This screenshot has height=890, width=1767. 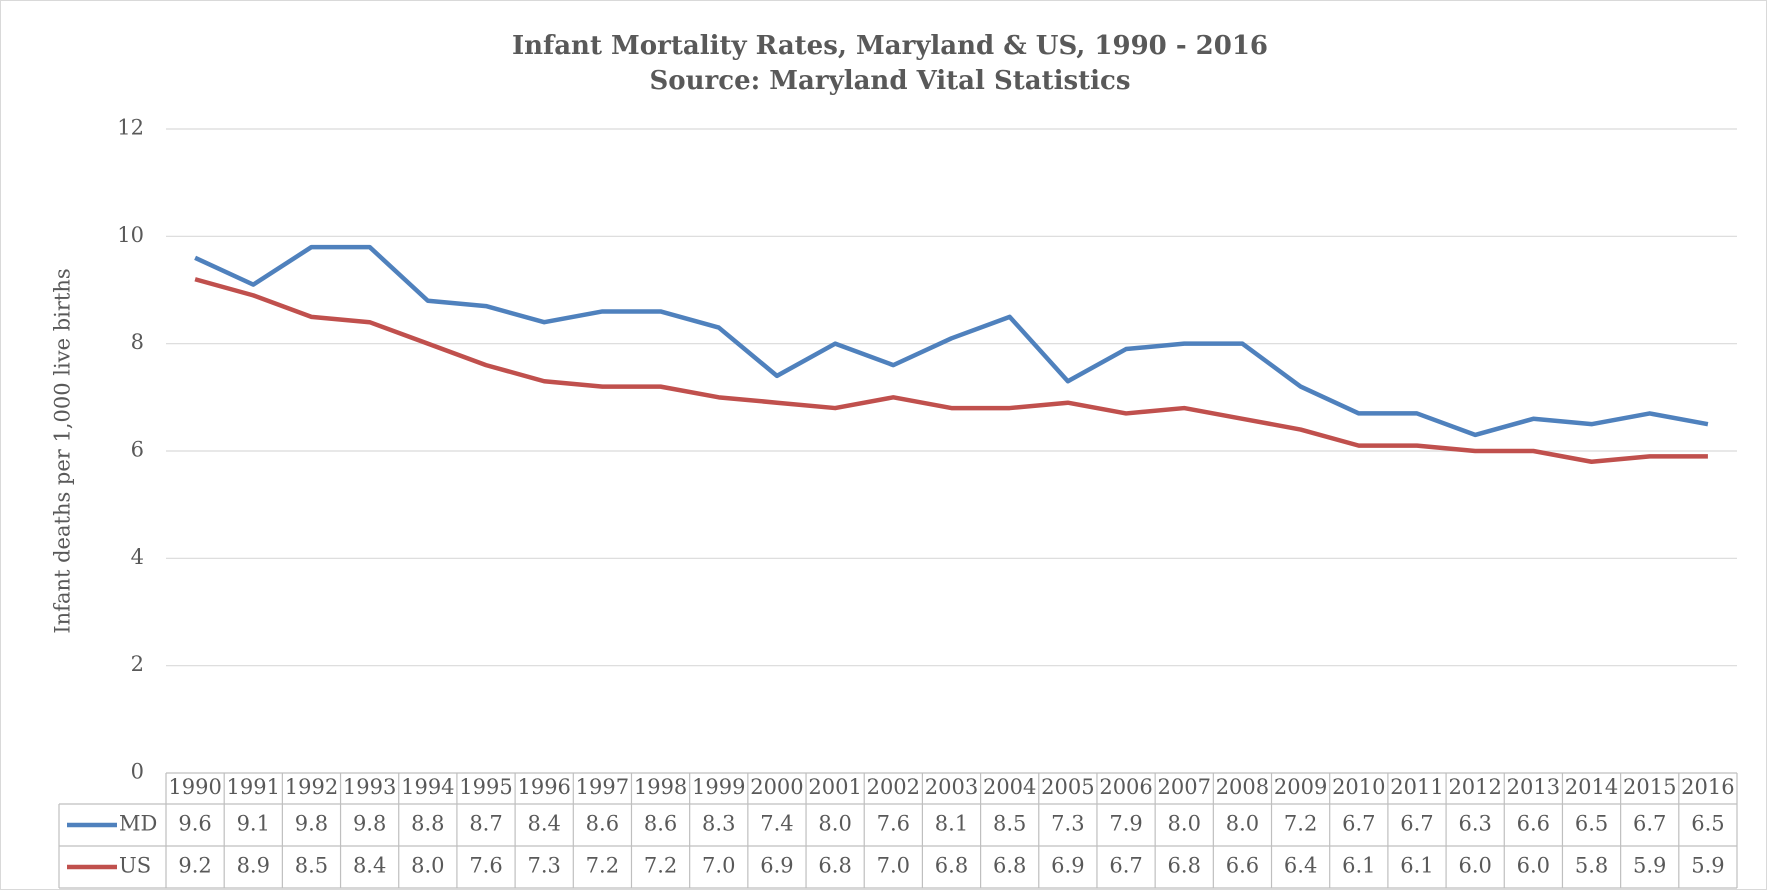 I want to click on y-tick-label: 8, so click(x=137, y=342).